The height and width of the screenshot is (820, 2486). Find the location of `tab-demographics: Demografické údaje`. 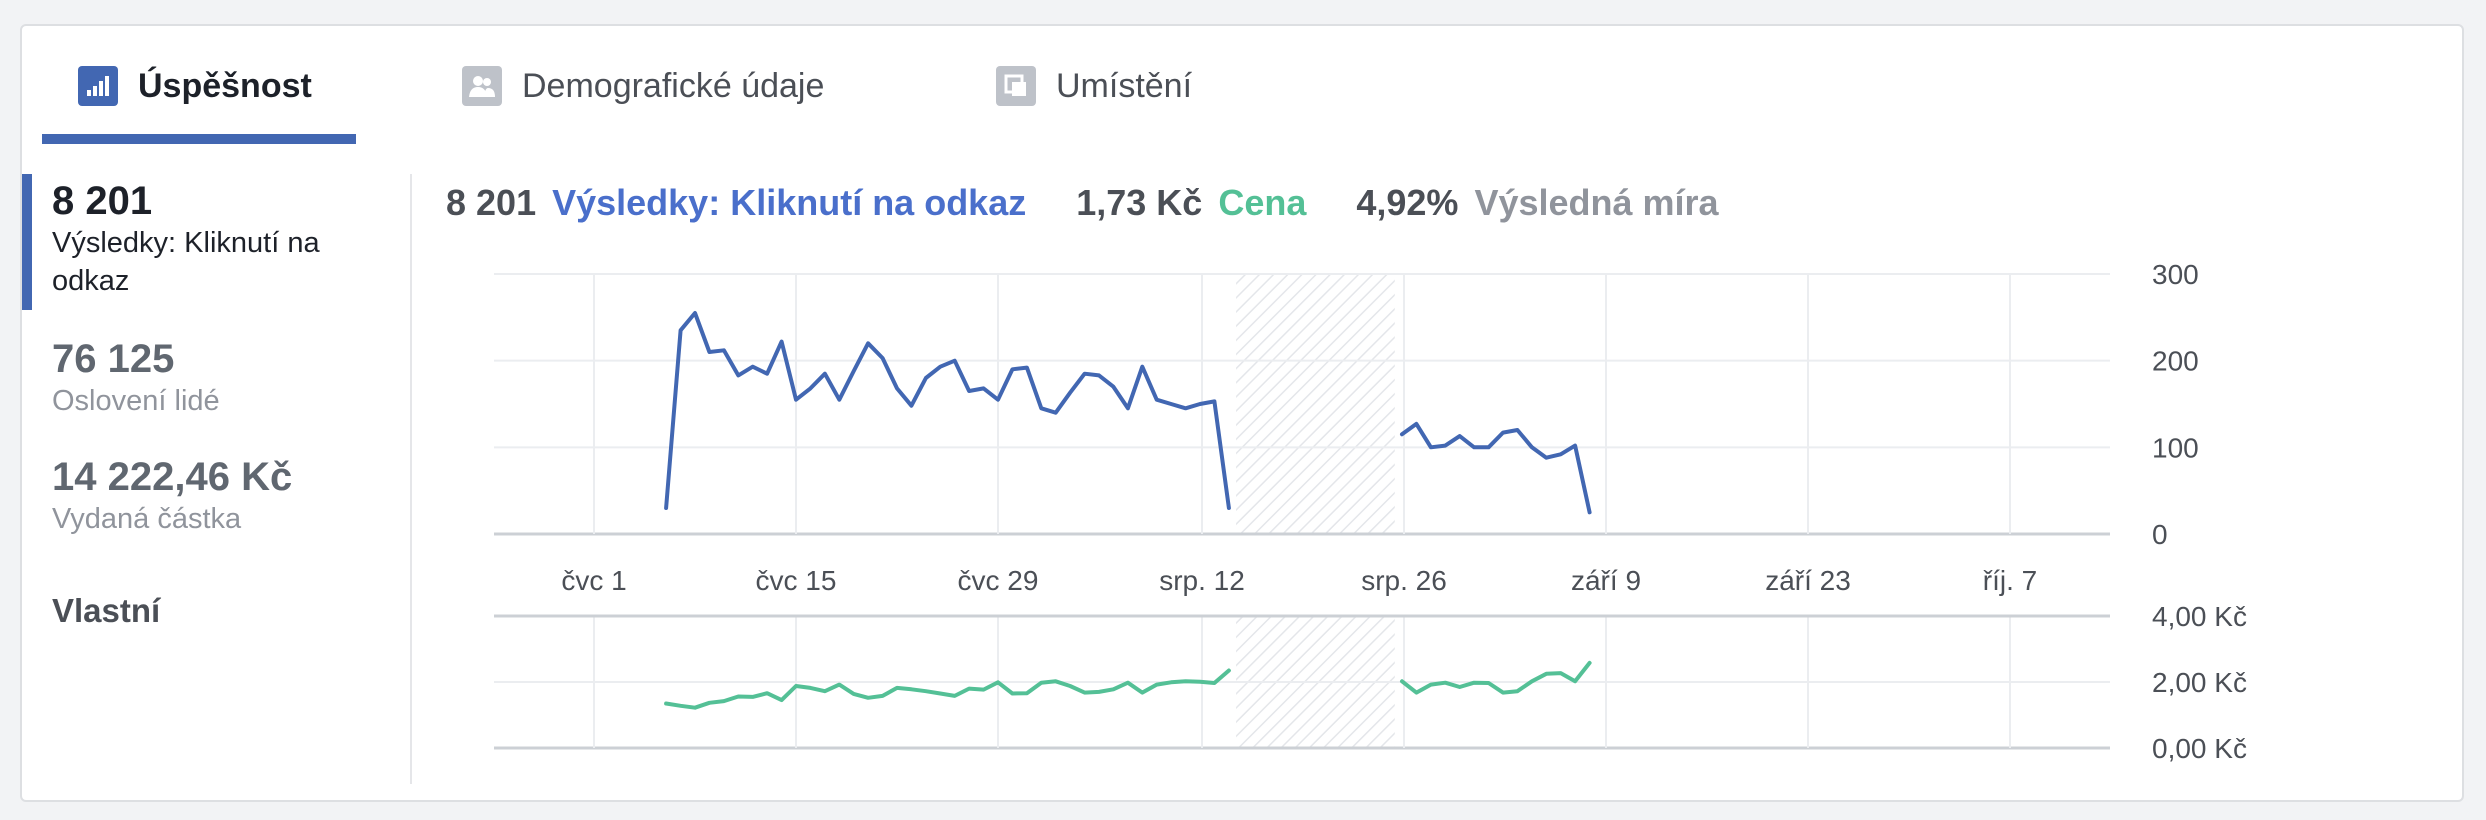

tab-demographics: Demografické údaje is located at coordinates (643, 86).